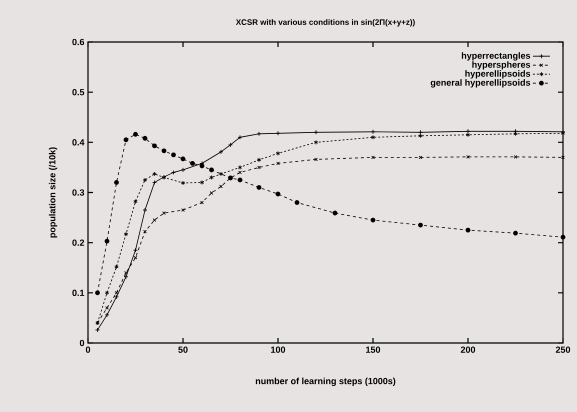  Describe the element at coordinates (82, 343) in the screenshot. I see `y-tick-label: 0` at that location.